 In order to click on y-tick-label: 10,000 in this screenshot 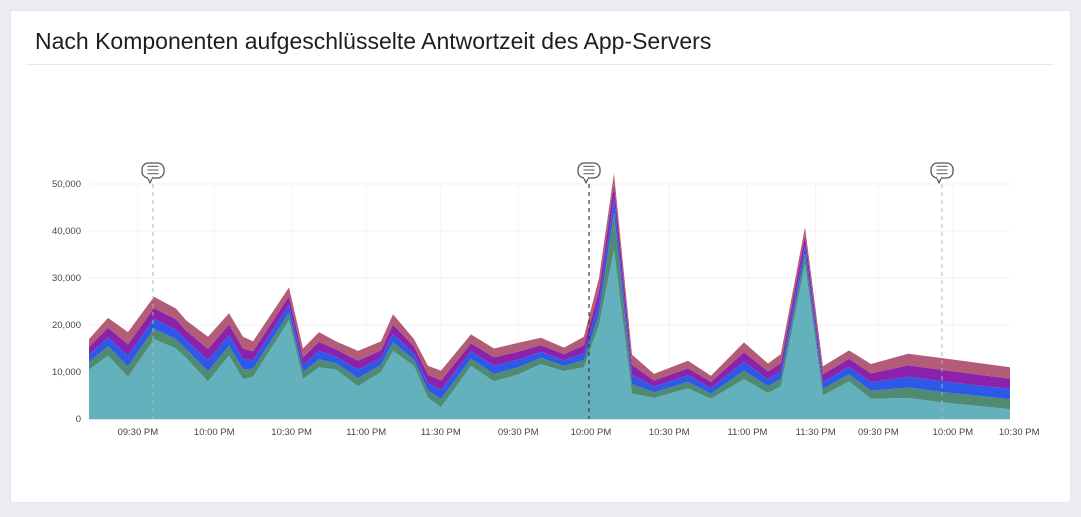, I will do `click(66, 372)`.